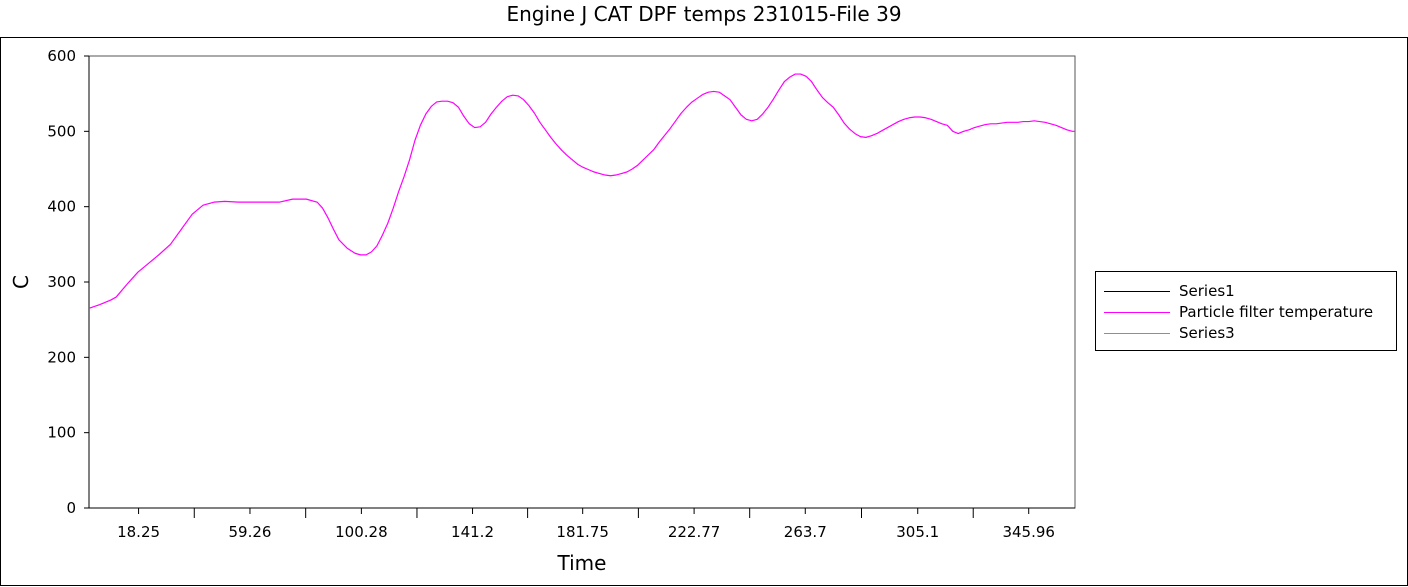 The width and height of the screenshot is (1408, 587). What do you see at coordinates (917, 532) in the screenshot?
I see `x-tick-label: 305.1` at bounding box center [917, 532].